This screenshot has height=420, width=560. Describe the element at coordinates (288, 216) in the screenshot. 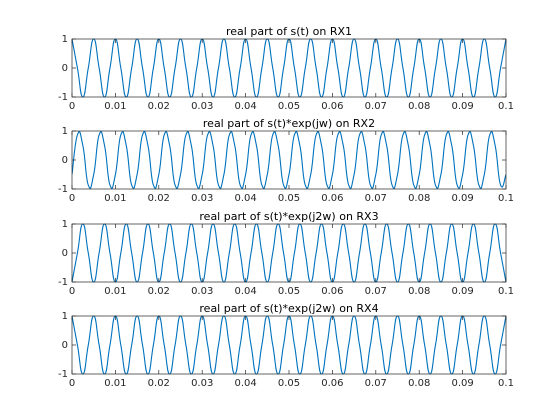

I see `subplot-title: real part of s(t)*exp(j2w) on RX3` at that location.